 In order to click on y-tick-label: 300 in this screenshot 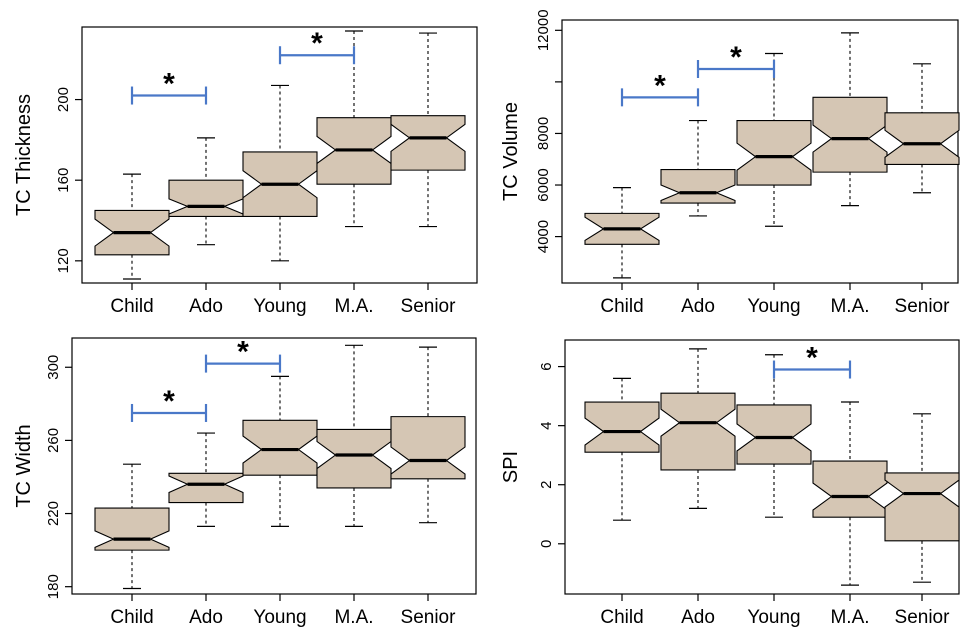, I will do `click(53, 367)`.